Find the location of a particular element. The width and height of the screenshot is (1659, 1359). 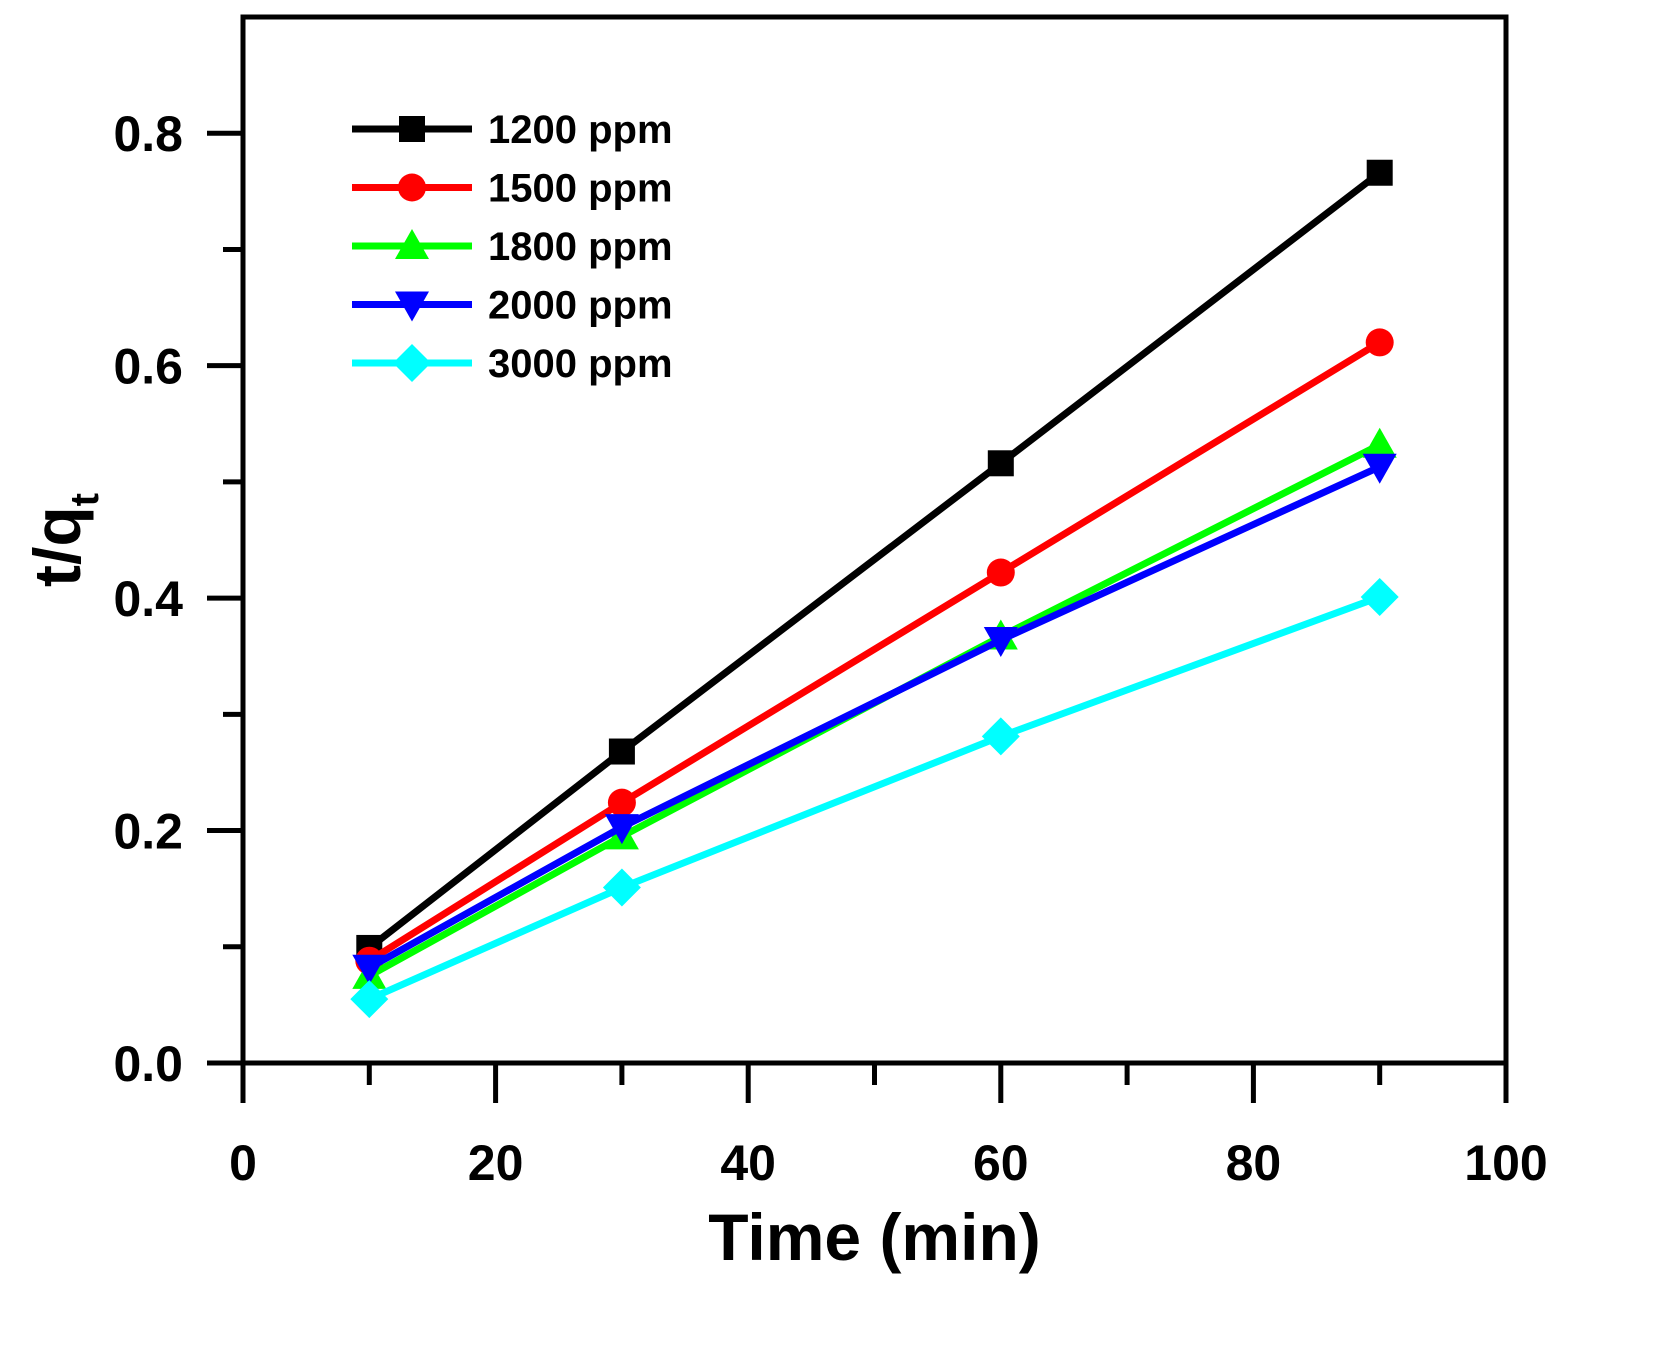

x-tick-label: 20 is located at coordinates (496, 1163).